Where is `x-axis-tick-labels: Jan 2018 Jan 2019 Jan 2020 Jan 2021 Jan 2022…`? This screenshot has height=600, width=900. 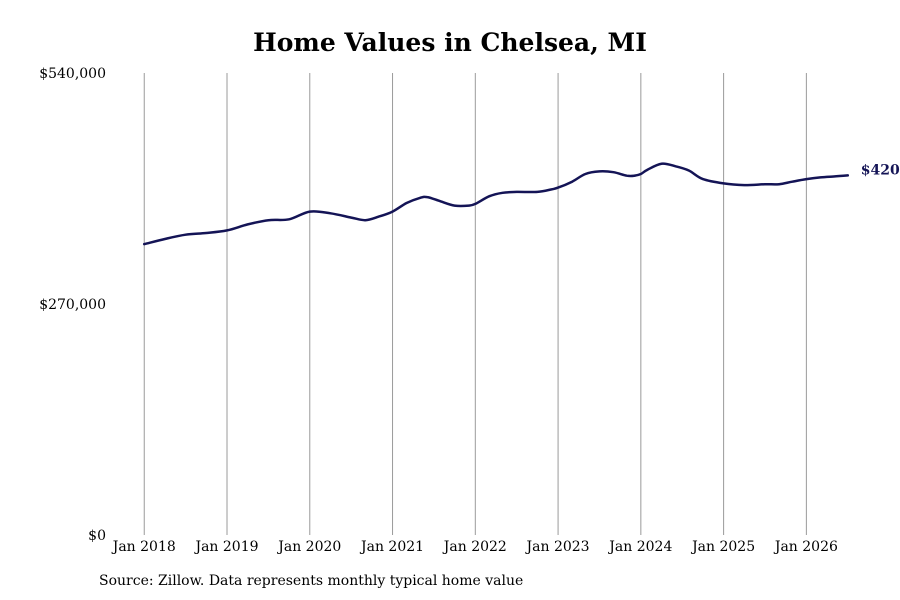
x-axis-tick-labels: Jan 2018 Jan 2019 Jan 2020 Jan 2021 Jan 2022… is located at coordinates (474, 547).